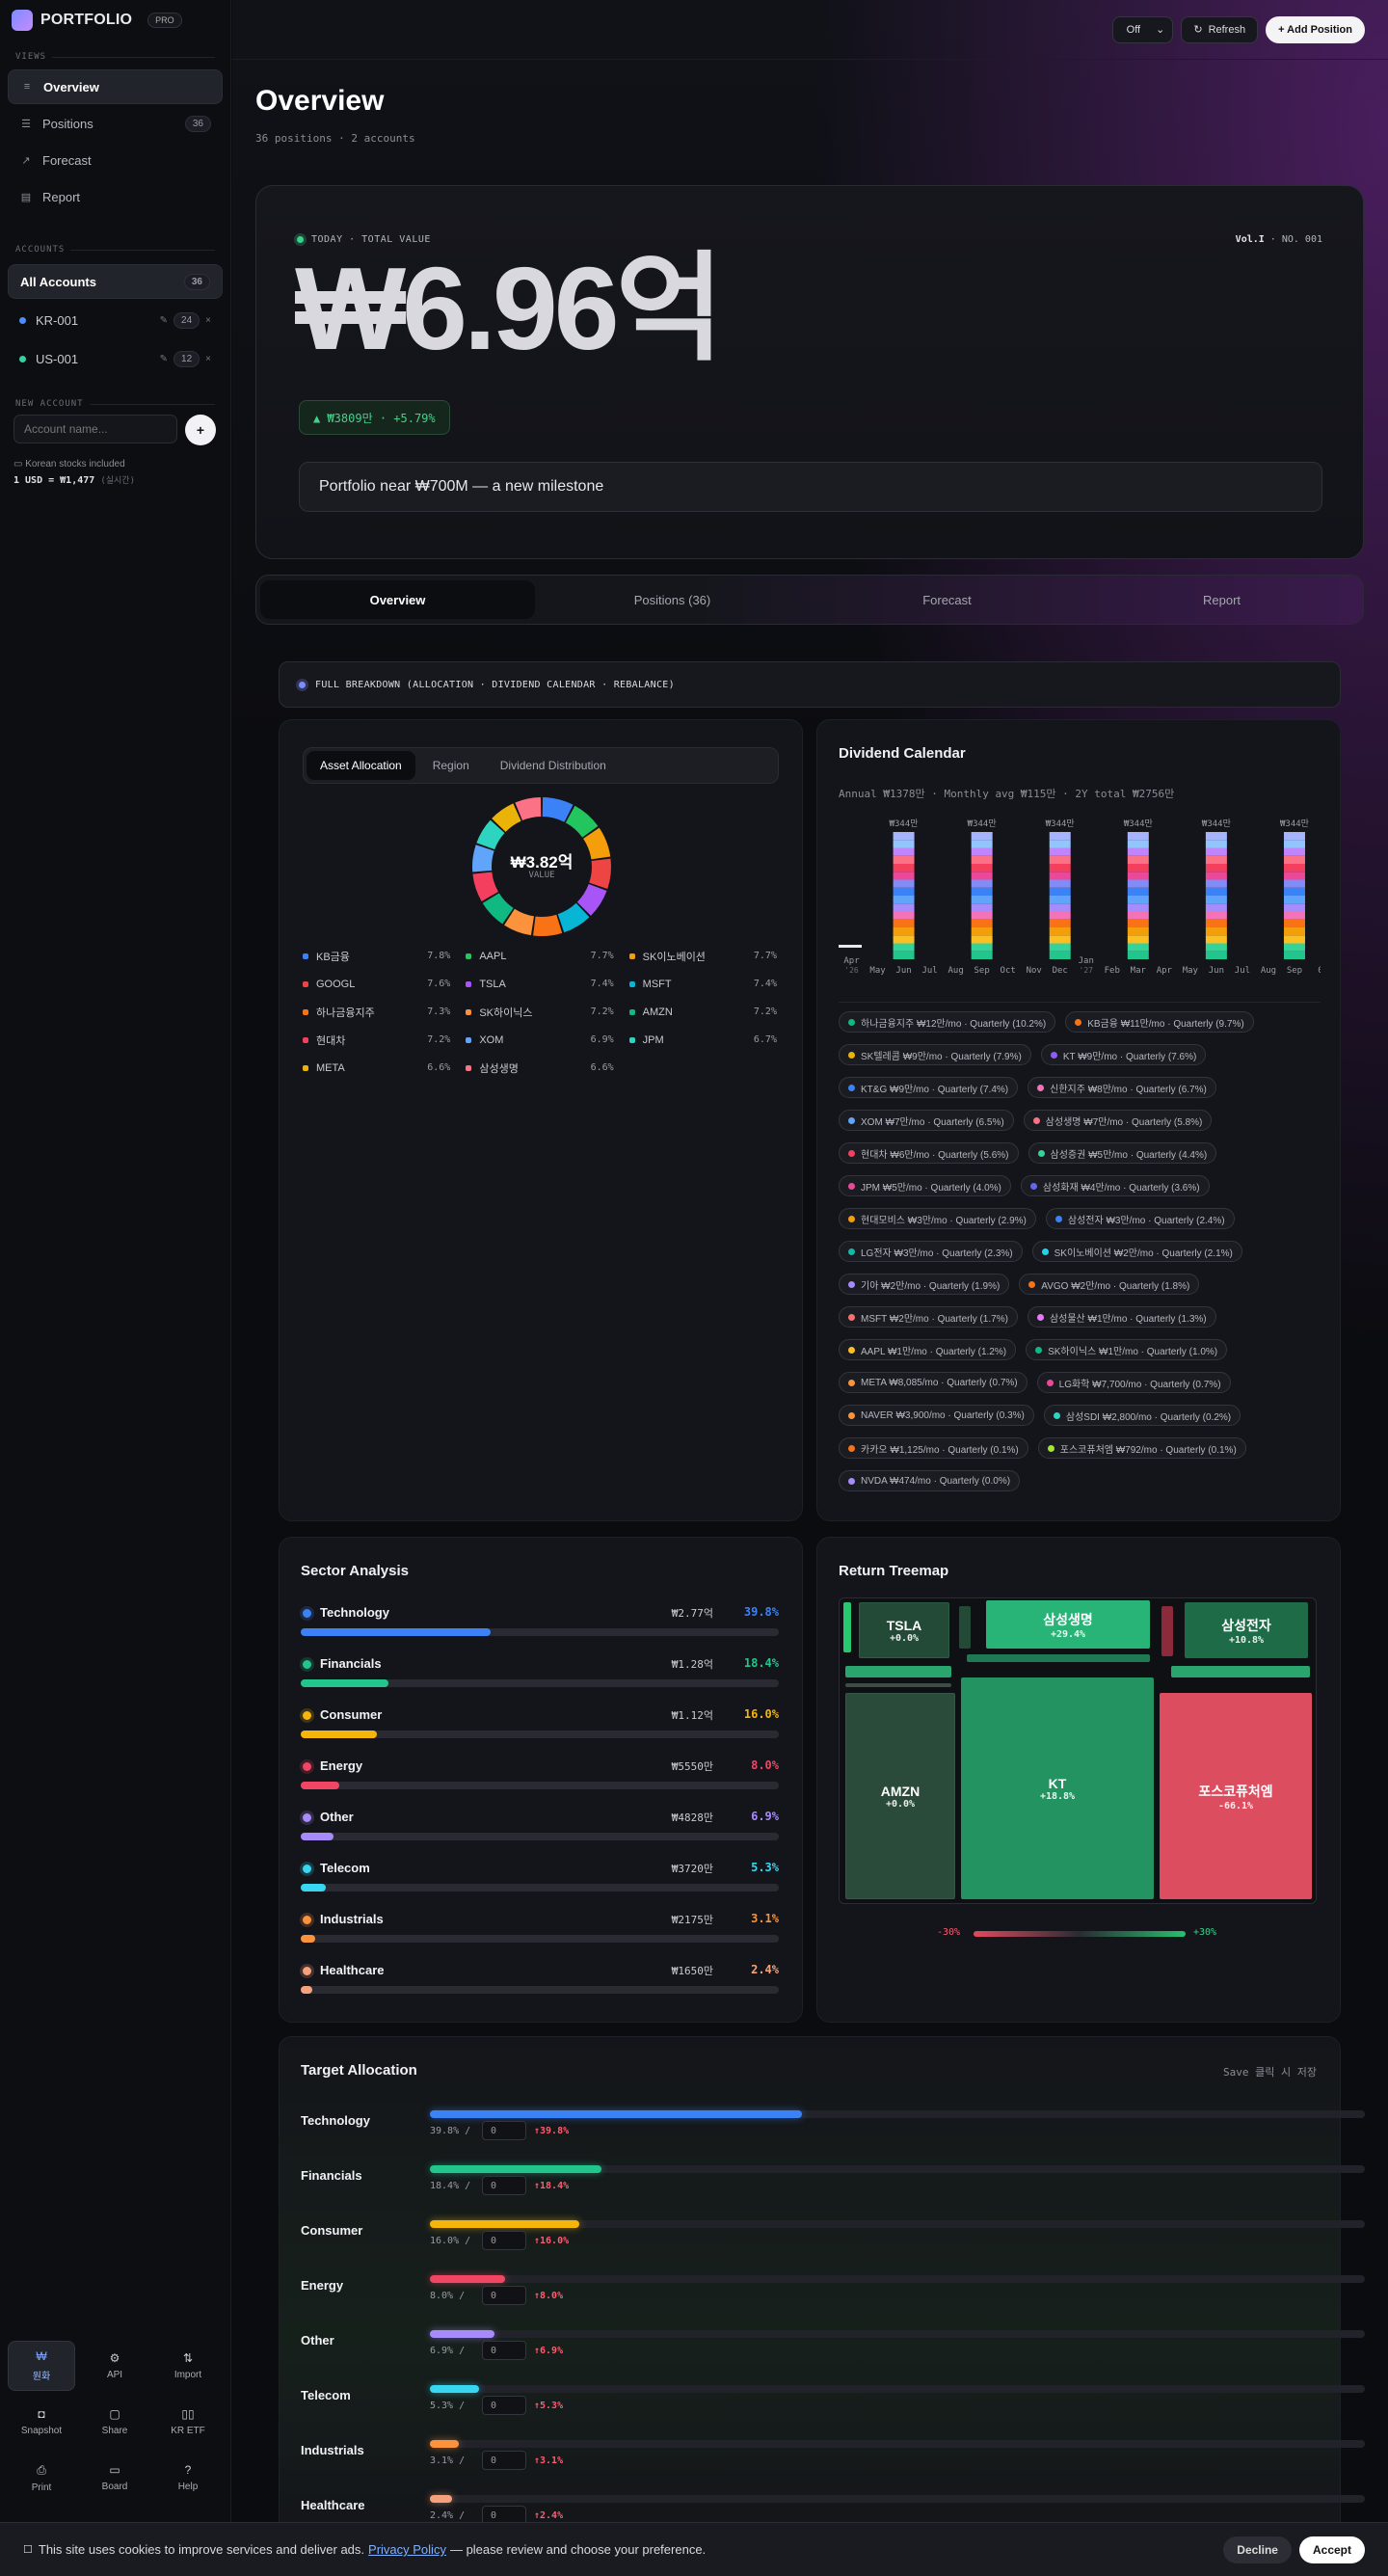 The height and width of the screenshot is (2576, 1388). What do you see at coordinates (1118, 1120) in the screenshot?
I see `dividend-chip: 삼성생명 ₩7만/mo · Quarterly (5.8%)` at bounding box center [1118, 1120].